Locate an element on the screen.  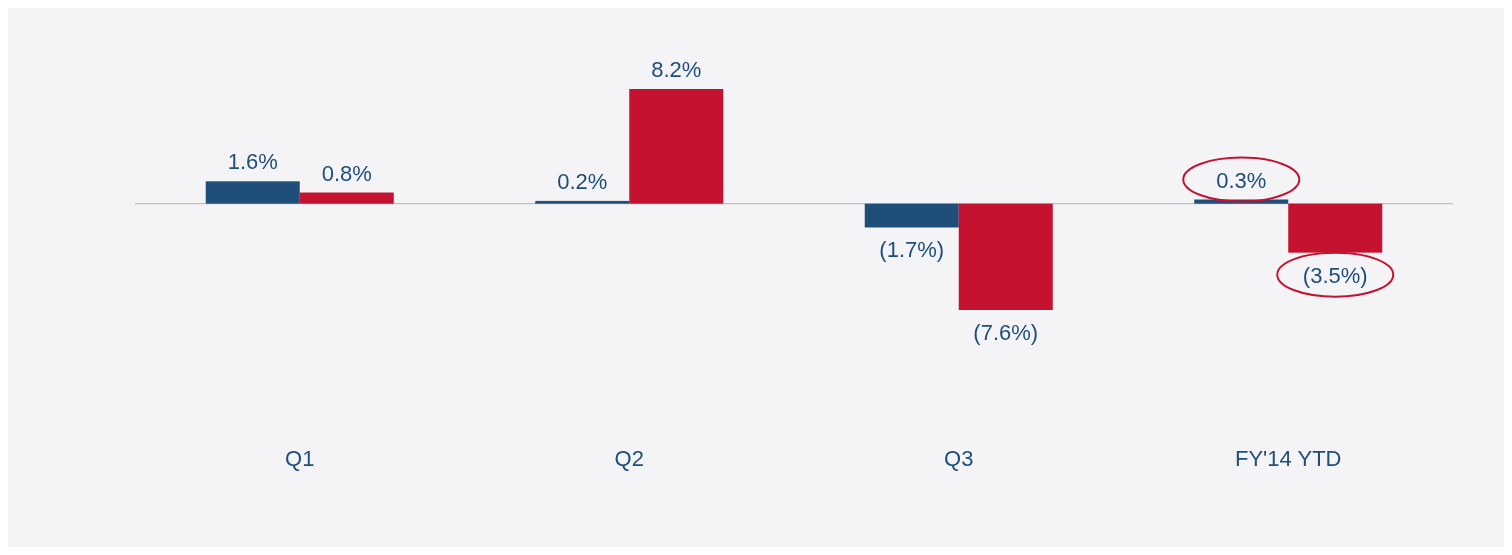
x-tick-label: Q2 is located at coordinates (629, 458).